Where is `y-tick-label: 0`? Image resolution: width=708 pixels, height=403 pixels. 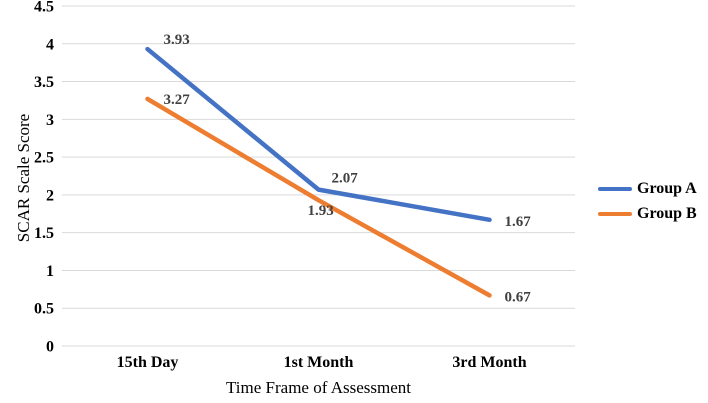 y-tick-label: 0 is located at coordinates (50, 347).